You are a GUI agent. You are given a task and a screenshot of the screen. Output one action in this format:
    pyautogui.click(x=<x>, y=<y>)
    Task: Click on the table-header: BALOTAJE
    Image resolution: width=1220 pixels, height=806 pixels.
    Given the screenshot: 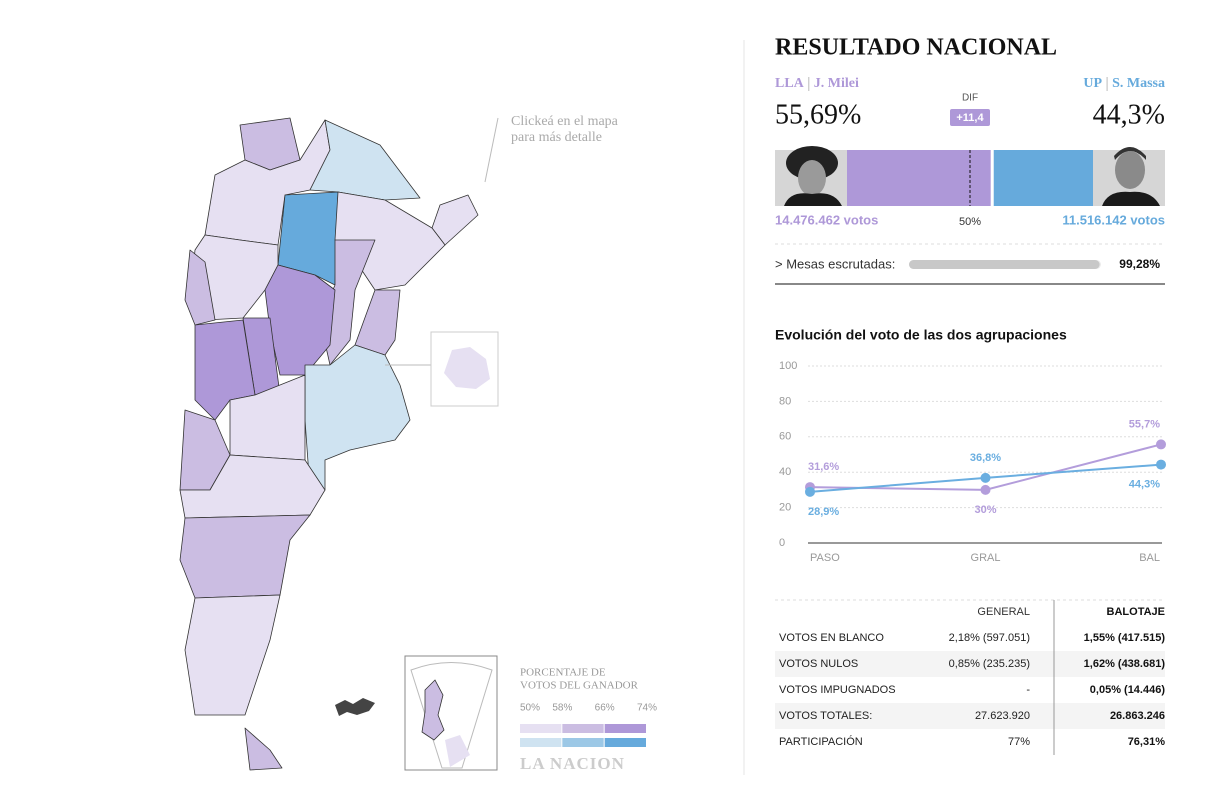 What is the action you would take?
    pyautogui.click(x=1136, y=612)
    